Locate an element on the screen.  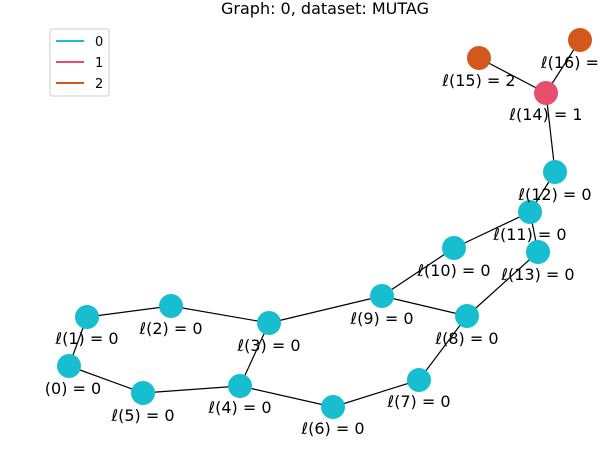
node-label-1: ℓ(1) = 0 is located at coordinates (86, 338).